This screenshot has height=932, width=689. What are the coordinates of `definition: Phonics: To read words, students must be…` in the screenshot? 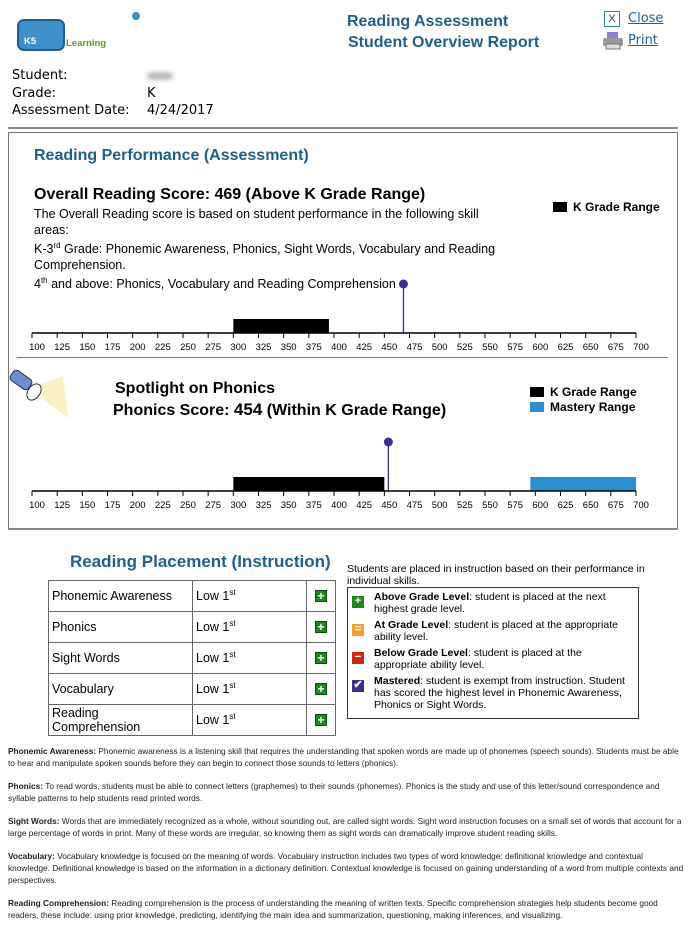 It's located at (334, 792).